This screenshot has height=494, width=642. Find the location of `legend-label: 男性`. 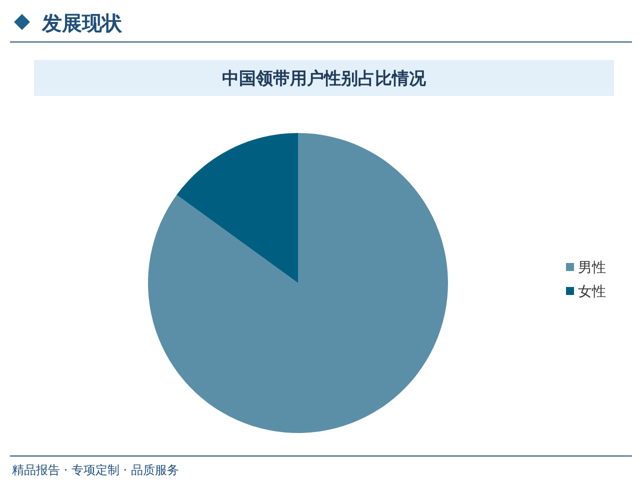

legend-label: 男性 is located at coordinates (592, 268).